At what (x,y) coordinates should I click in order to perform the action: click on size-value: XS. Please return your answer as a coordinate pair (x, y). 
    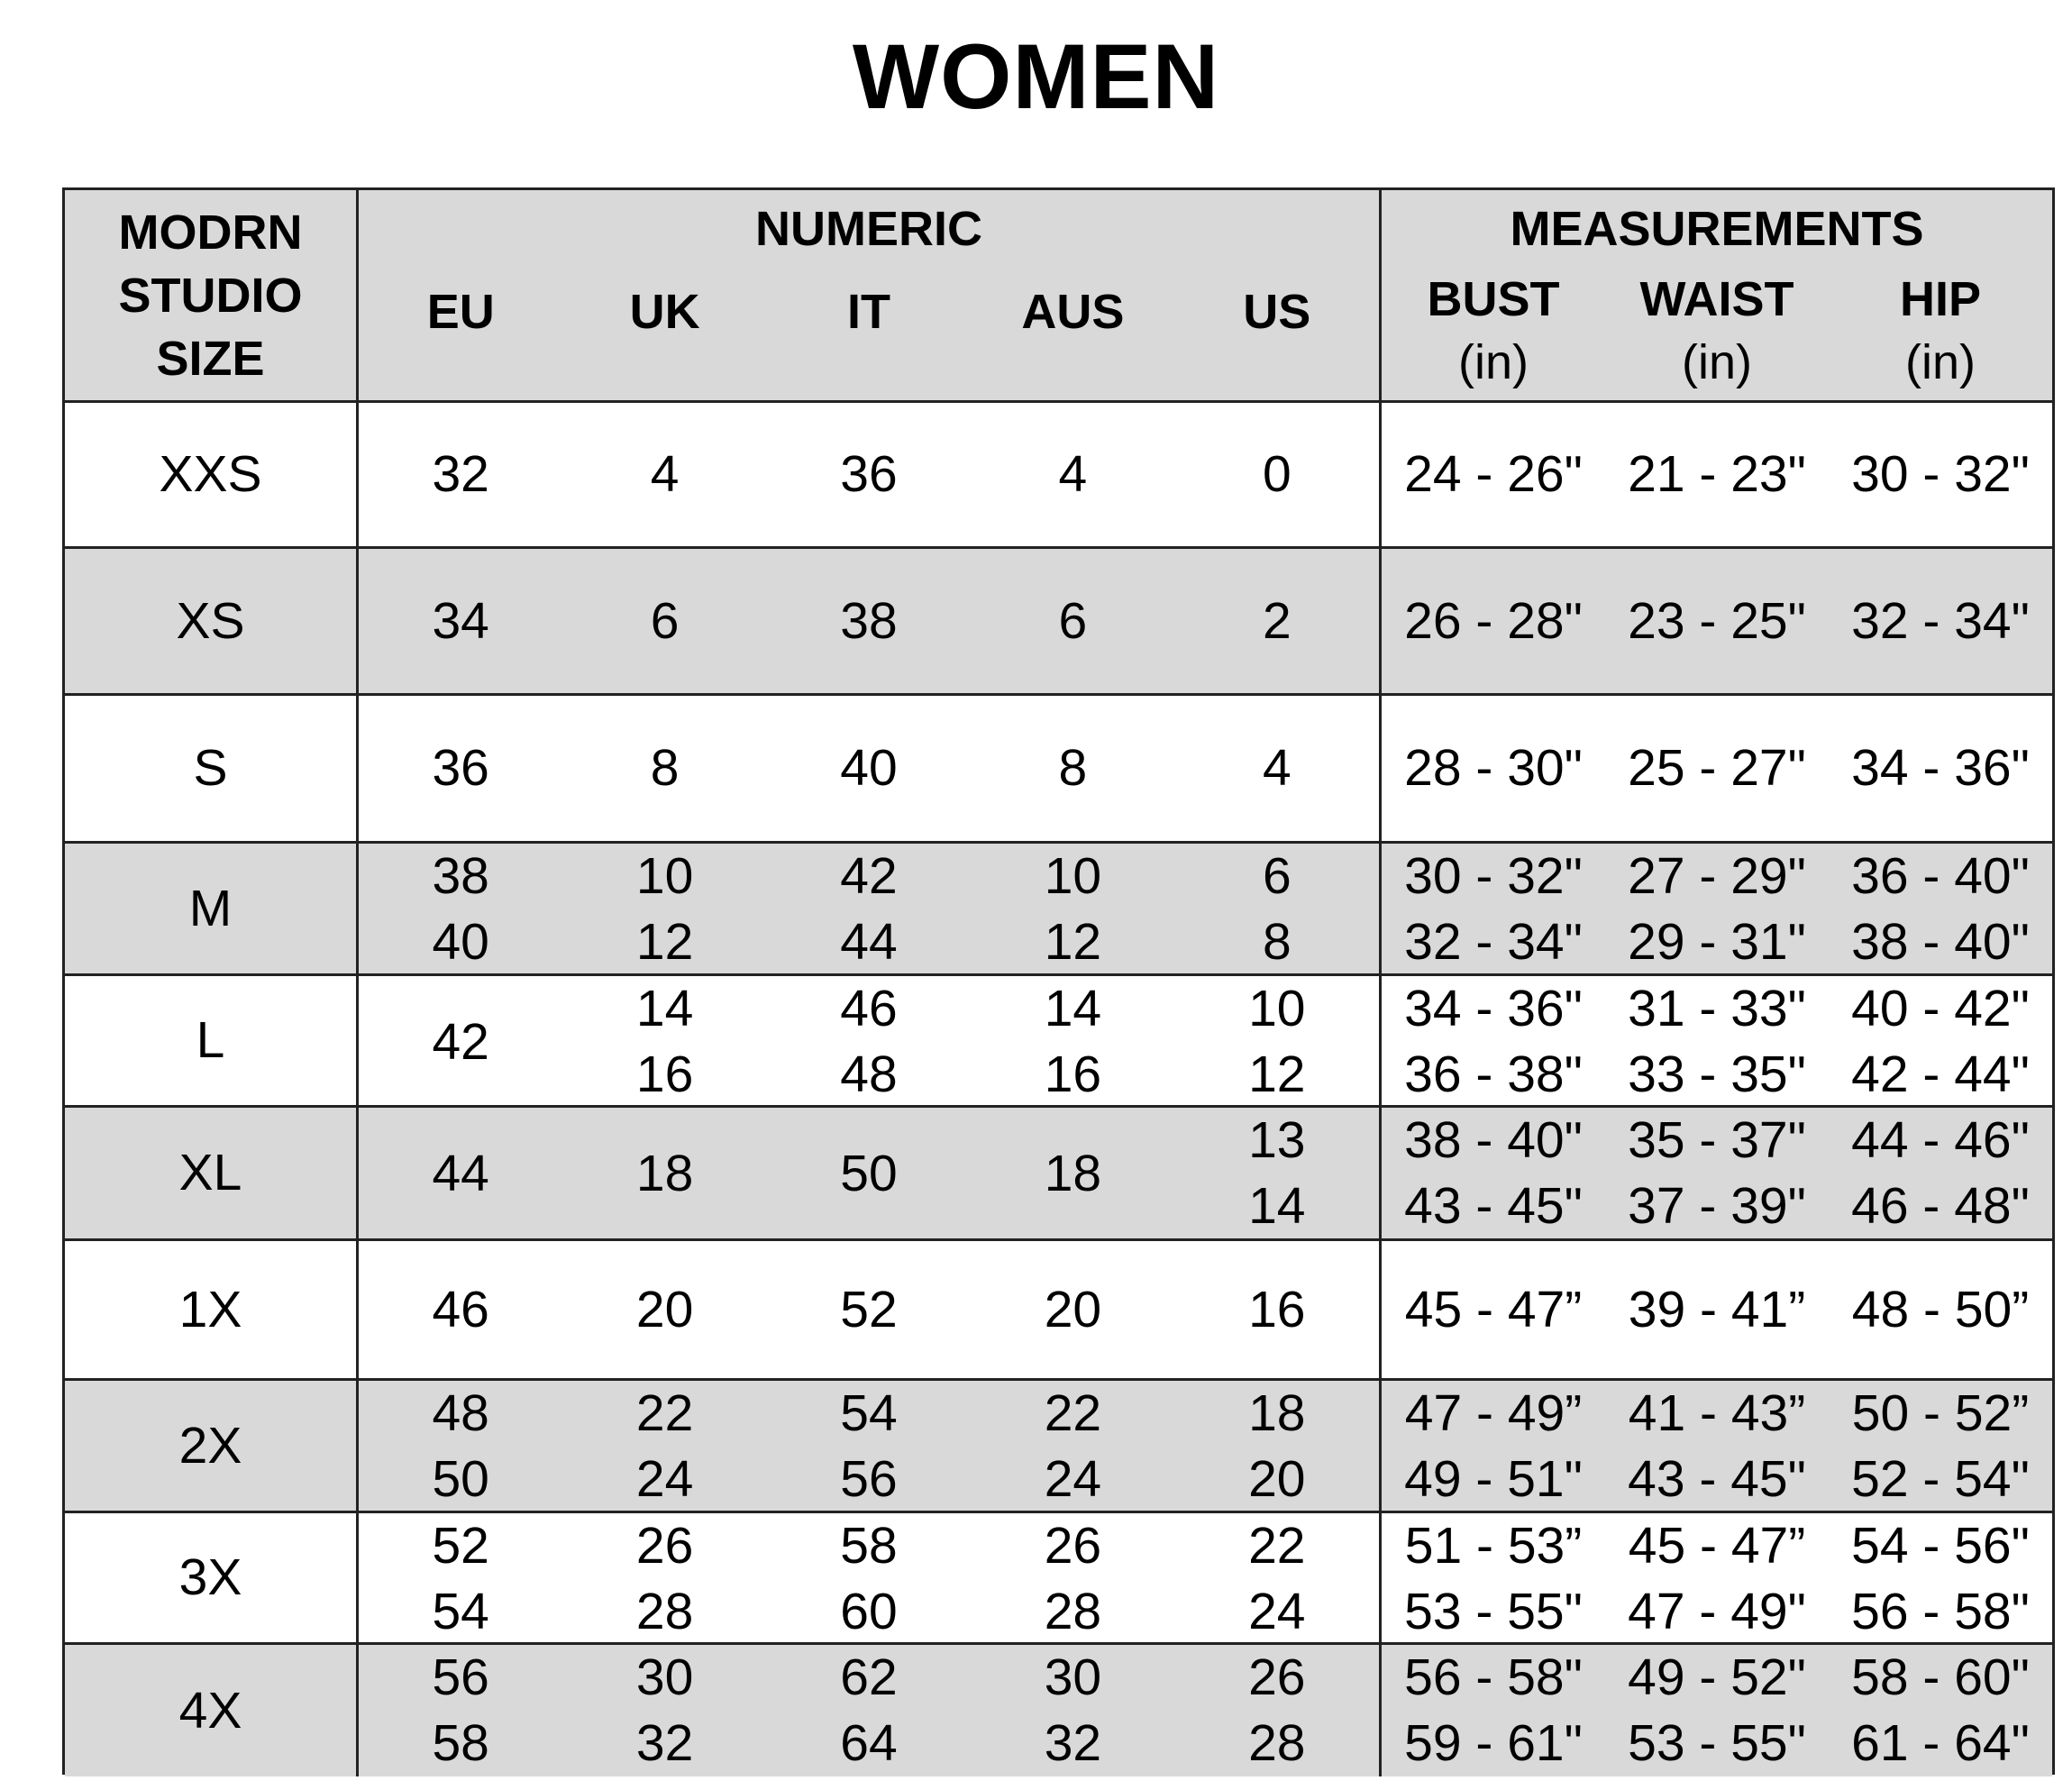
    Looking at the image, I should click on (210, 620).